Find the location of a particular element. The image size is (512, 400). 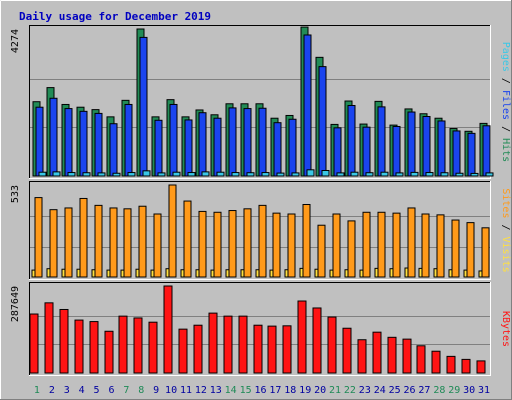

panel-kbytes-ymax-label: 287649 is located at coordinates (15, 304).